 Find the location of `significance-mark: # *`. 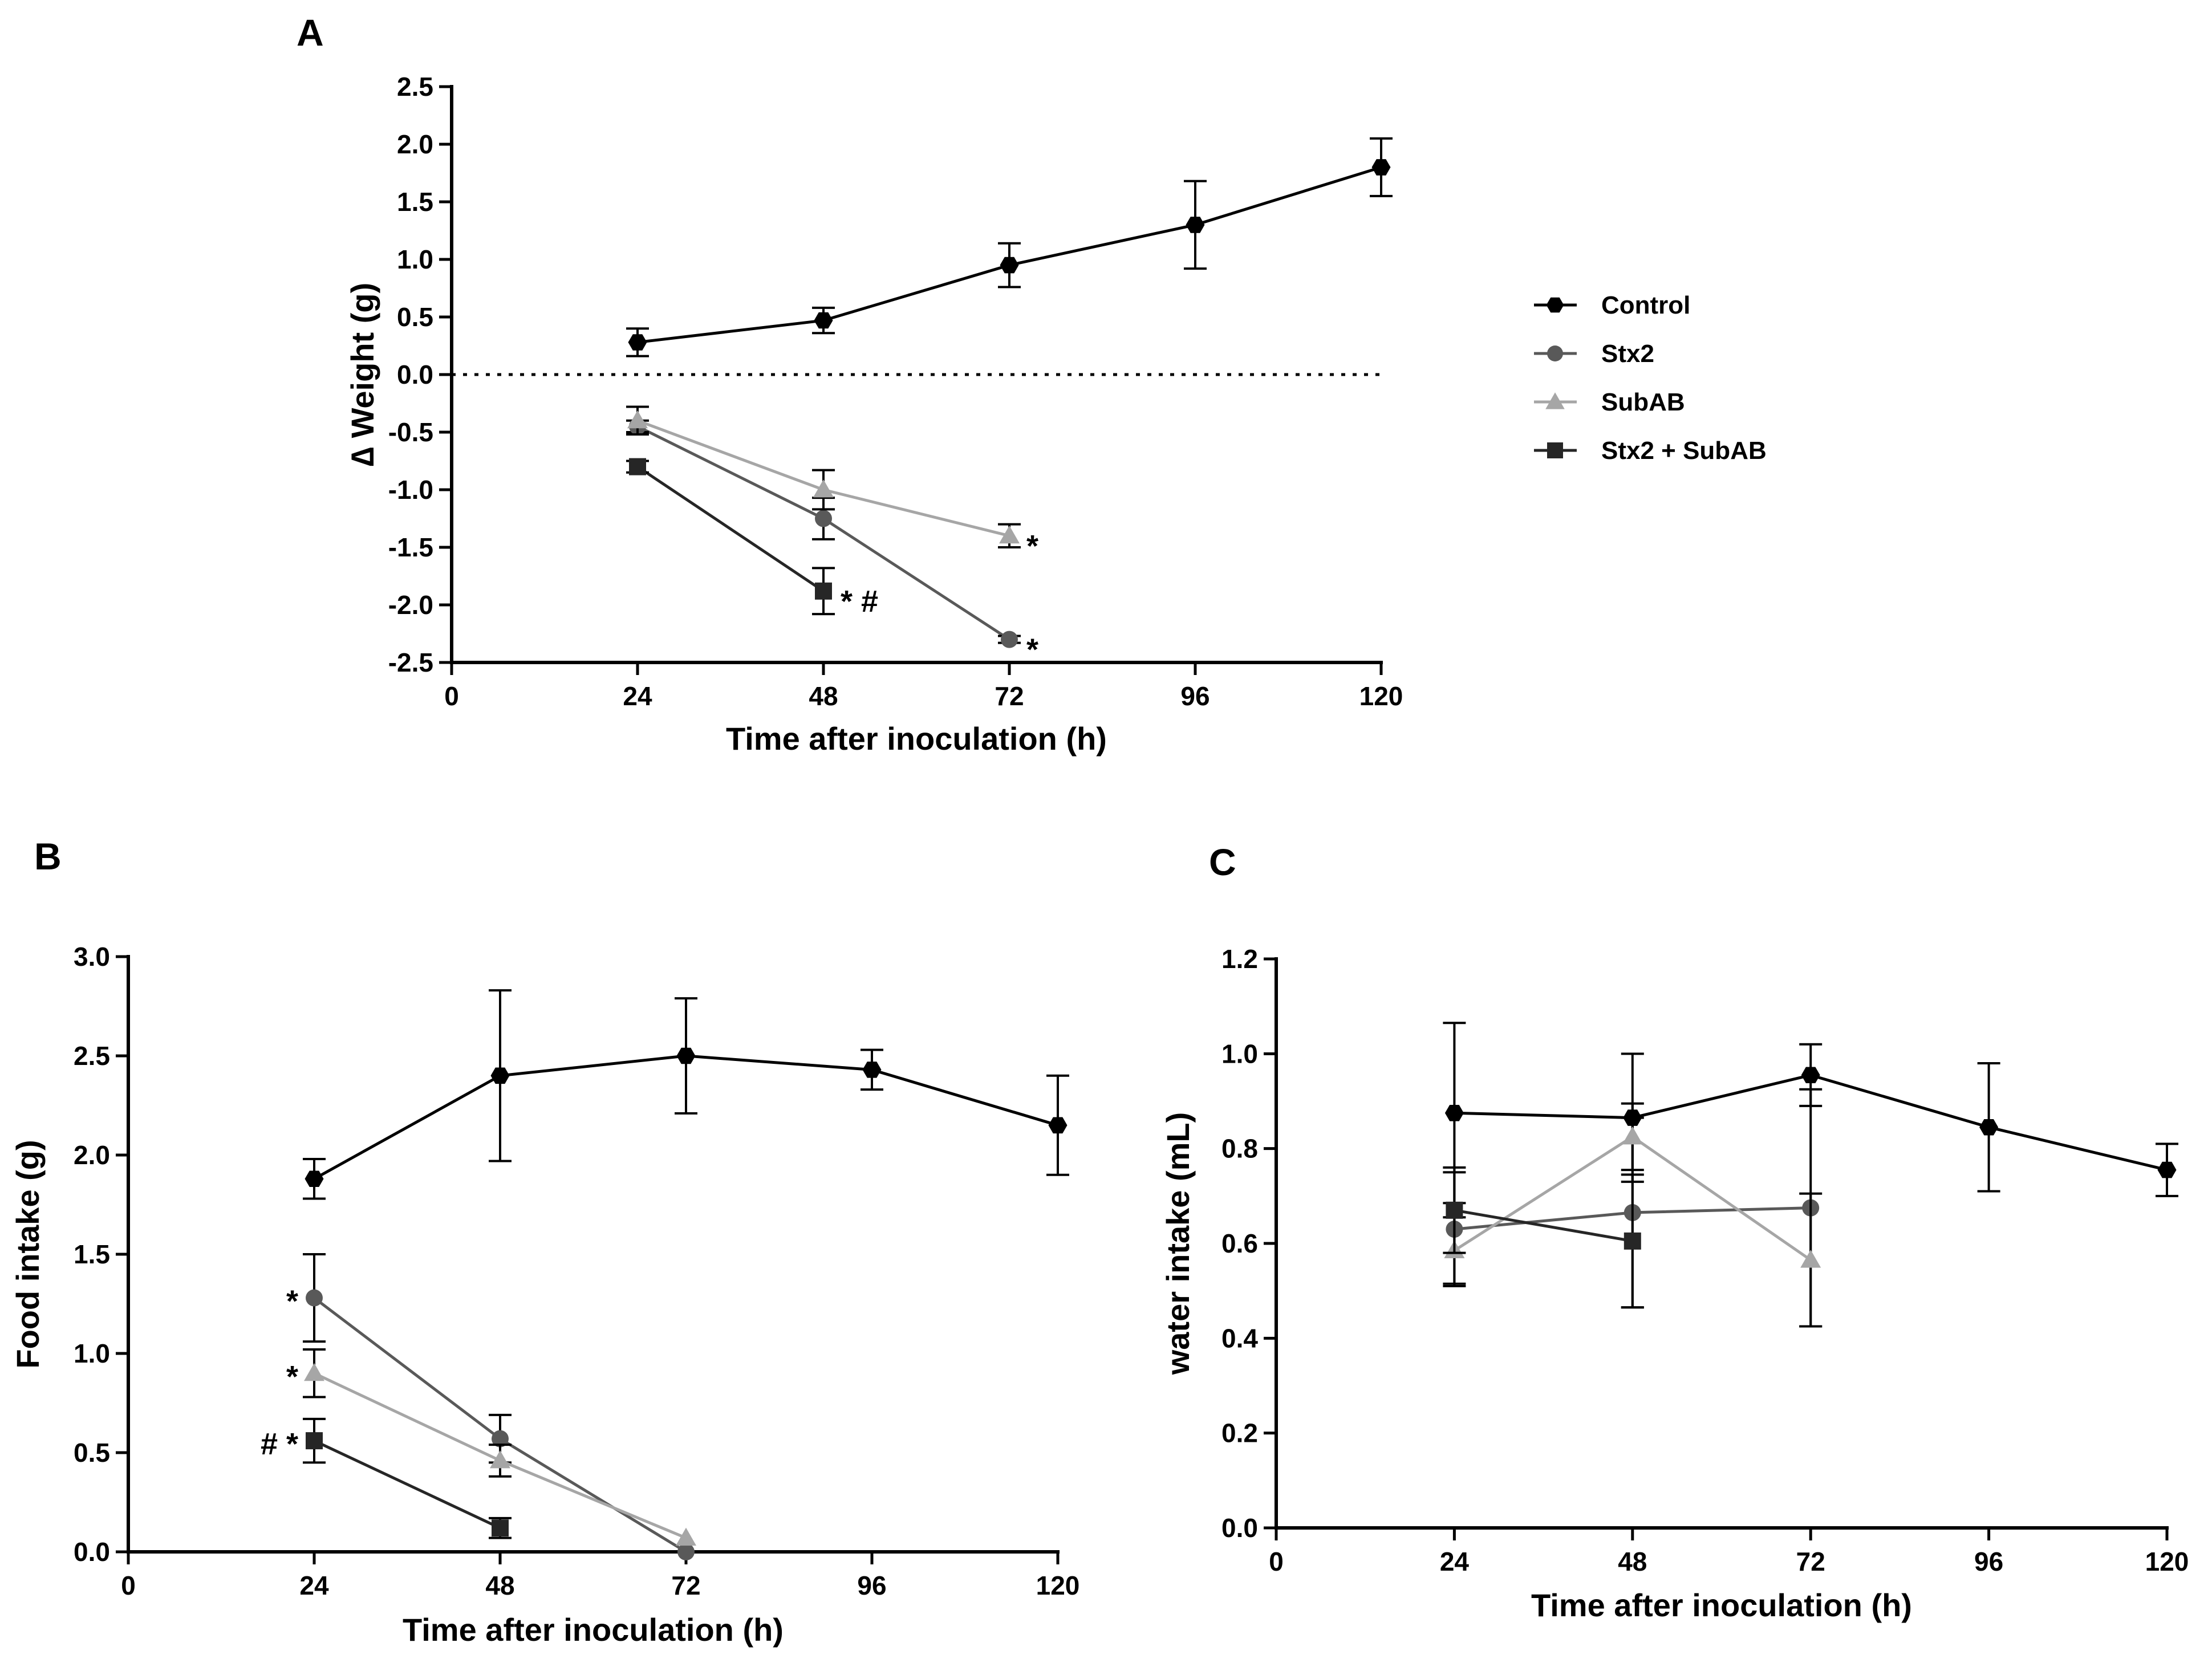

significance-mark: # * is located at coordinates (279, 1444).